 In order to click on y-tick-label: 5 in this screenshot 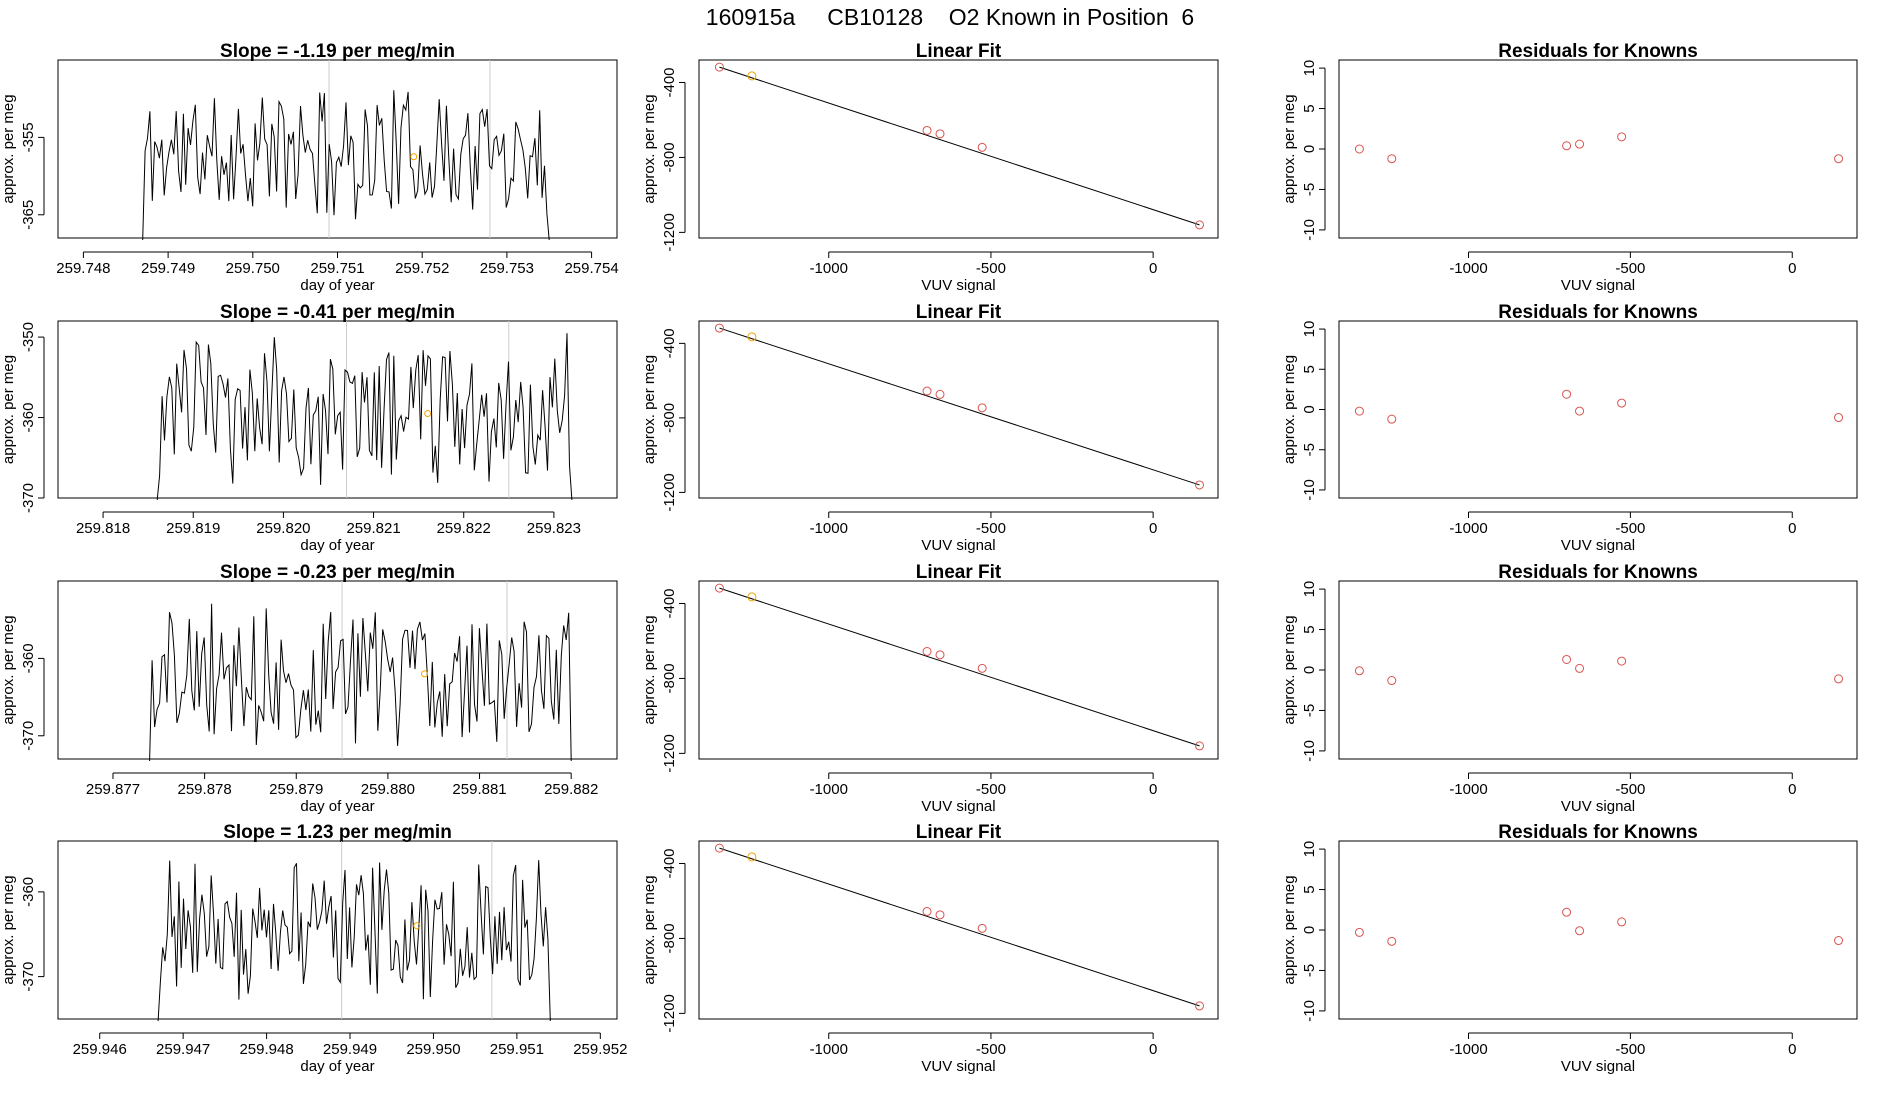, I will do `click(1309, 369)`.